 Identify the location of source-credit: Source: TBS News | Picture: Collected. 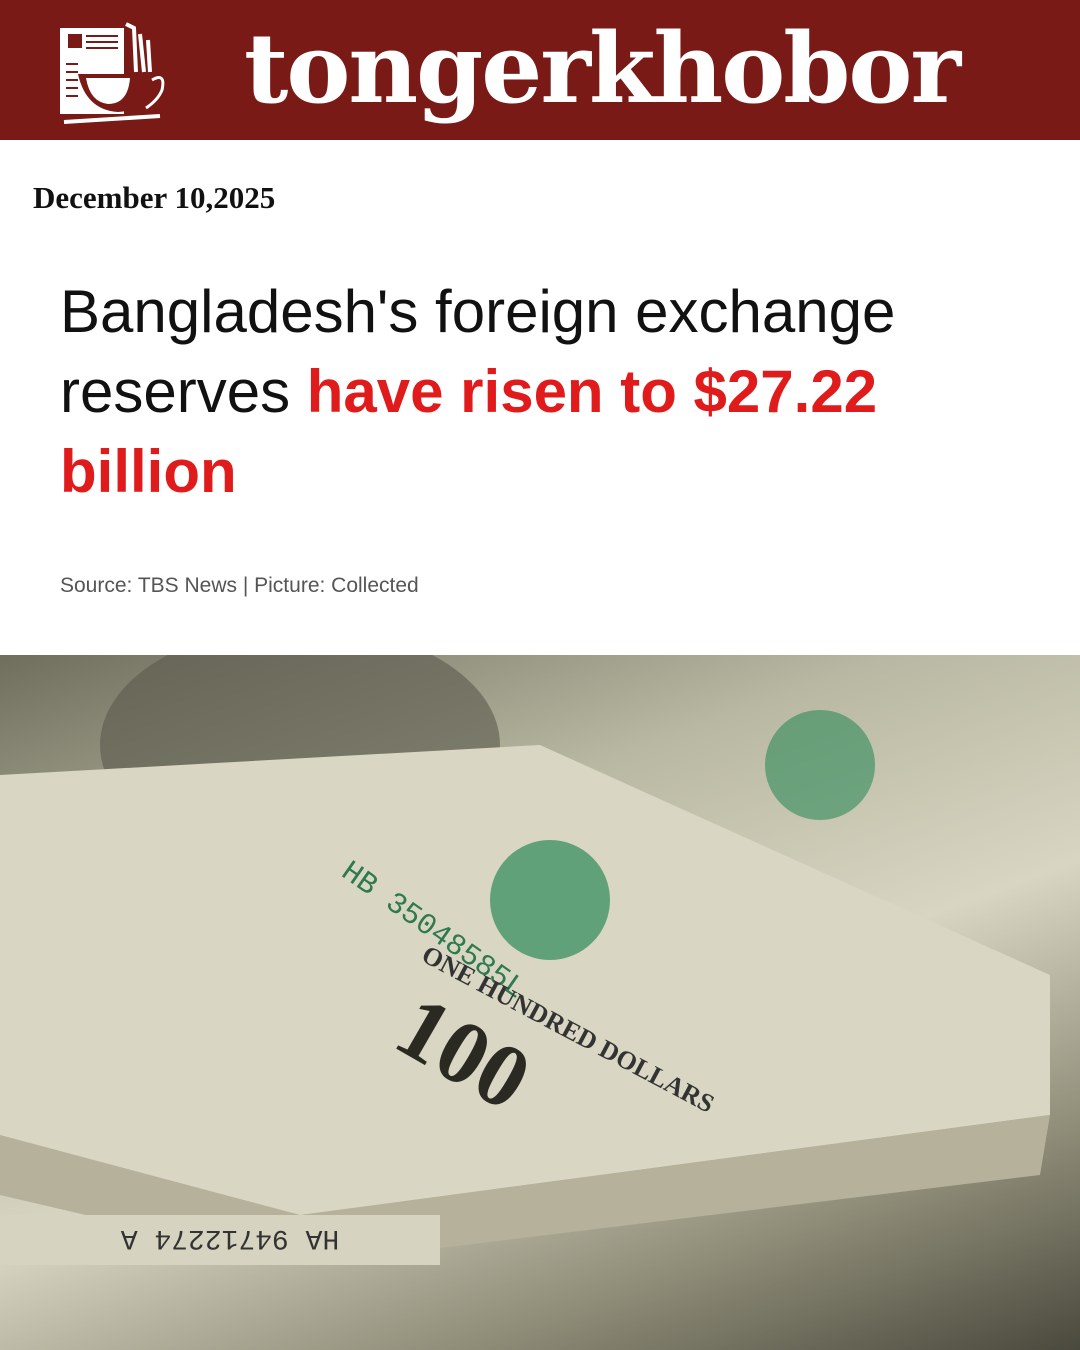
(239, 585).